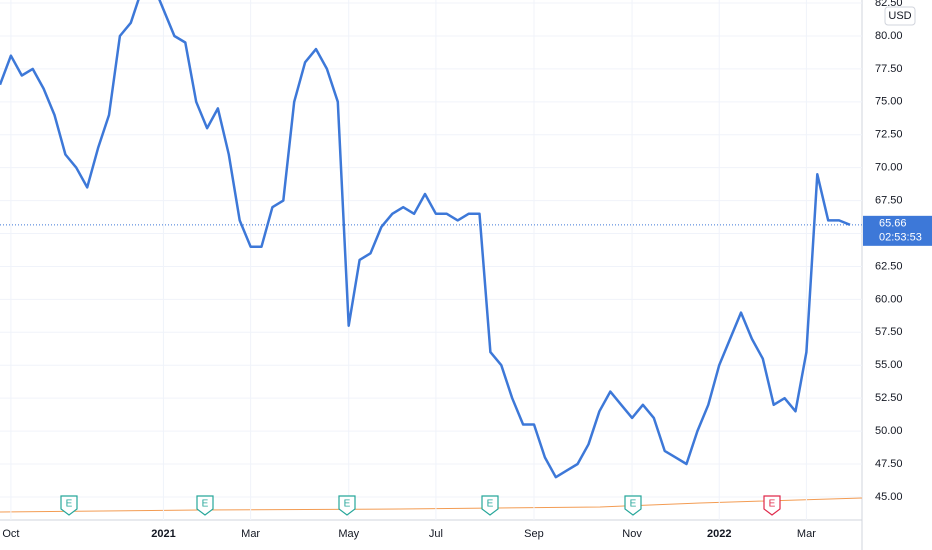  Describe the element at coordinates (719, 534) in the screenshot. I see `x-tick-label: 2022` at that location.